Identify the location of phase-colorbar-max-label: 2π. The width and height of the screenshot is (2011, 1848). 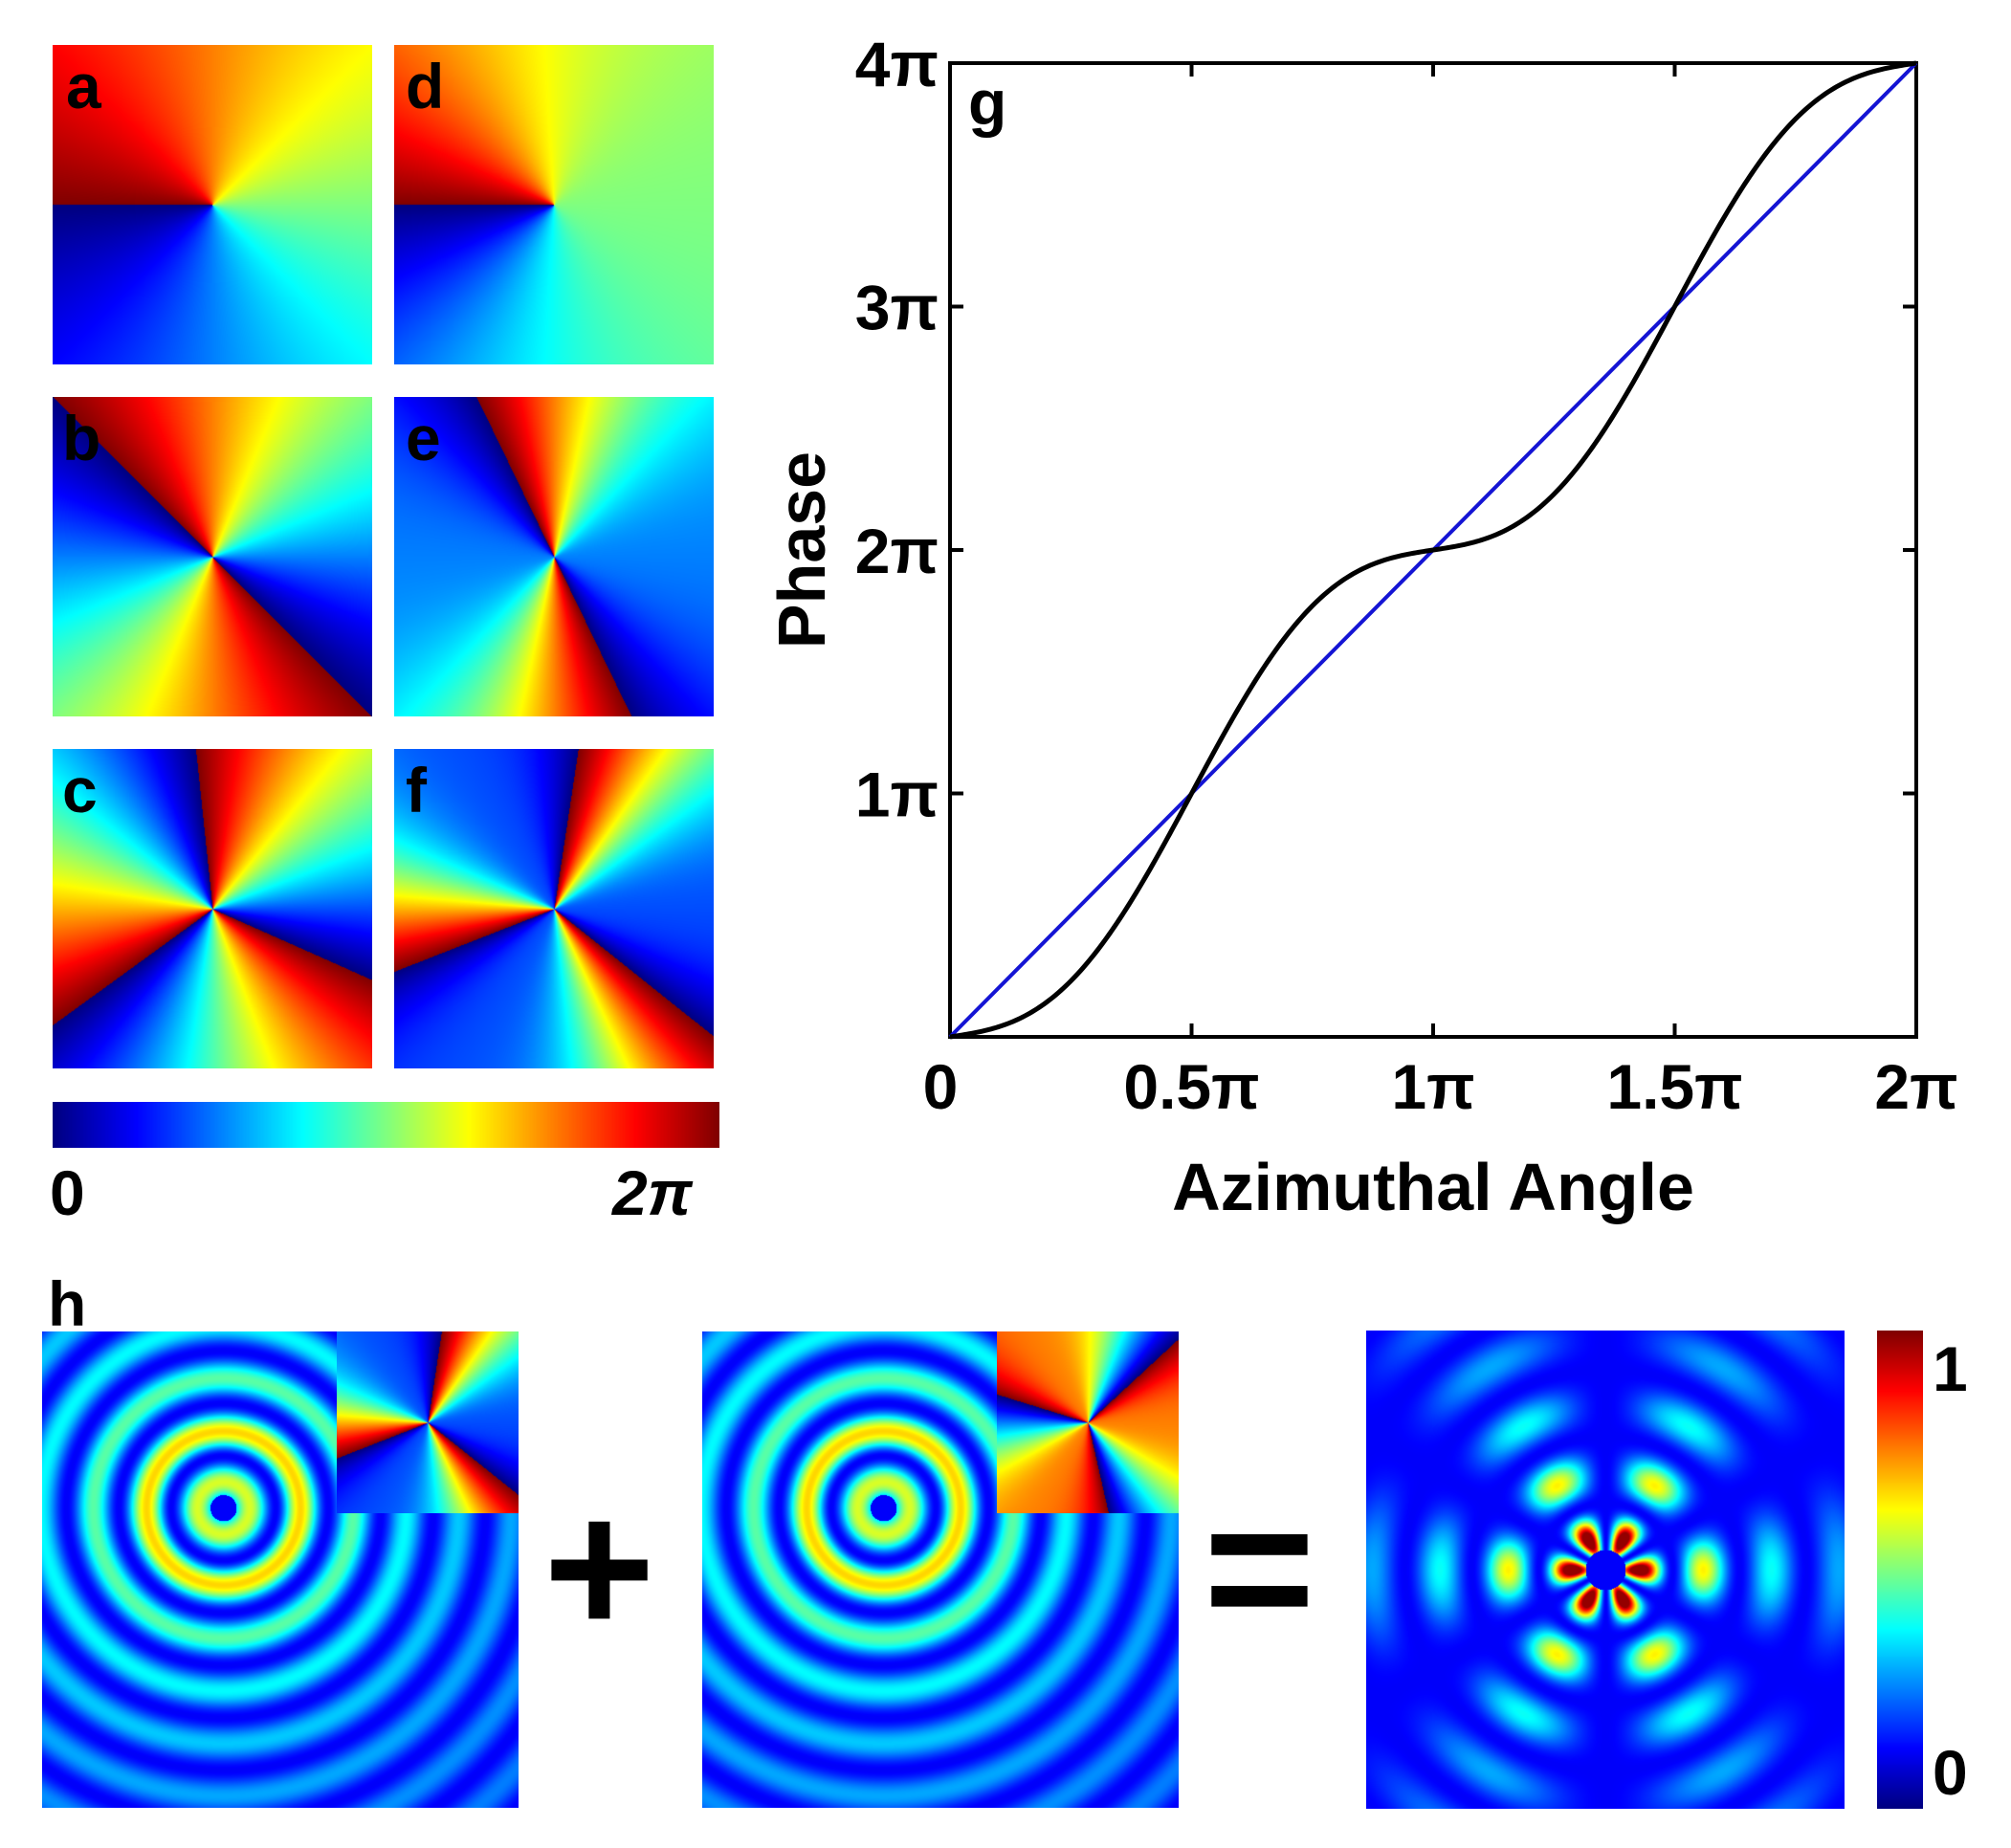
(653, 1192).